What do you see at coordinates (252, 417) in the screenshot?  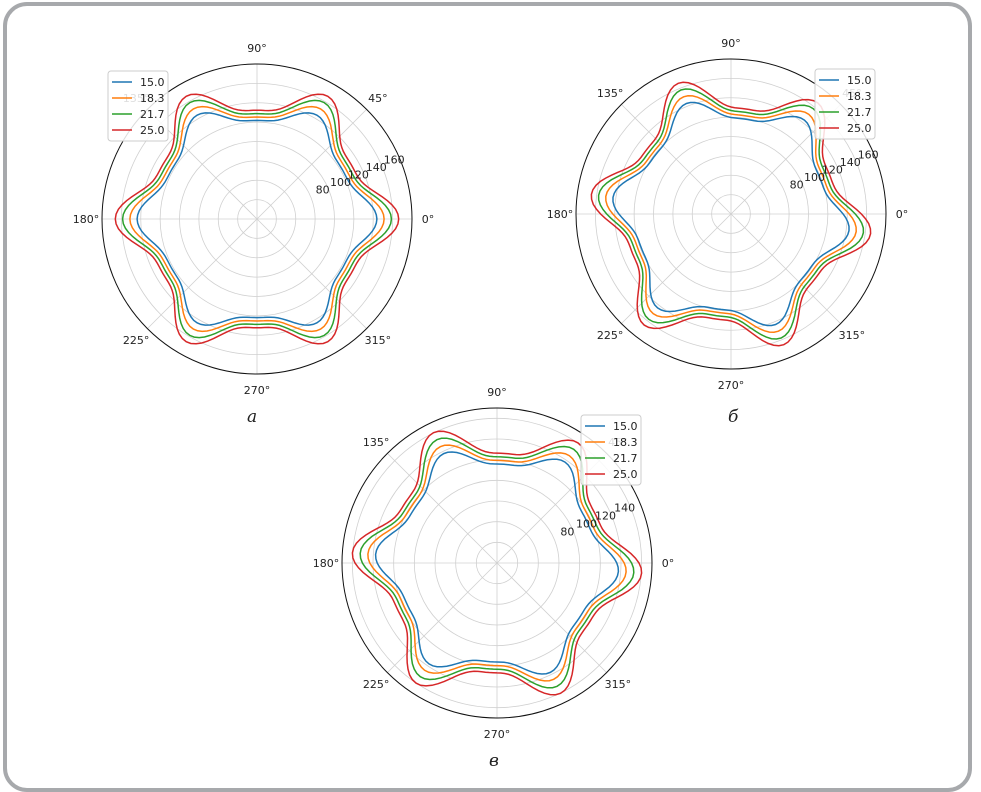 I see `panel-label: а` at bounding box center [252, 417].